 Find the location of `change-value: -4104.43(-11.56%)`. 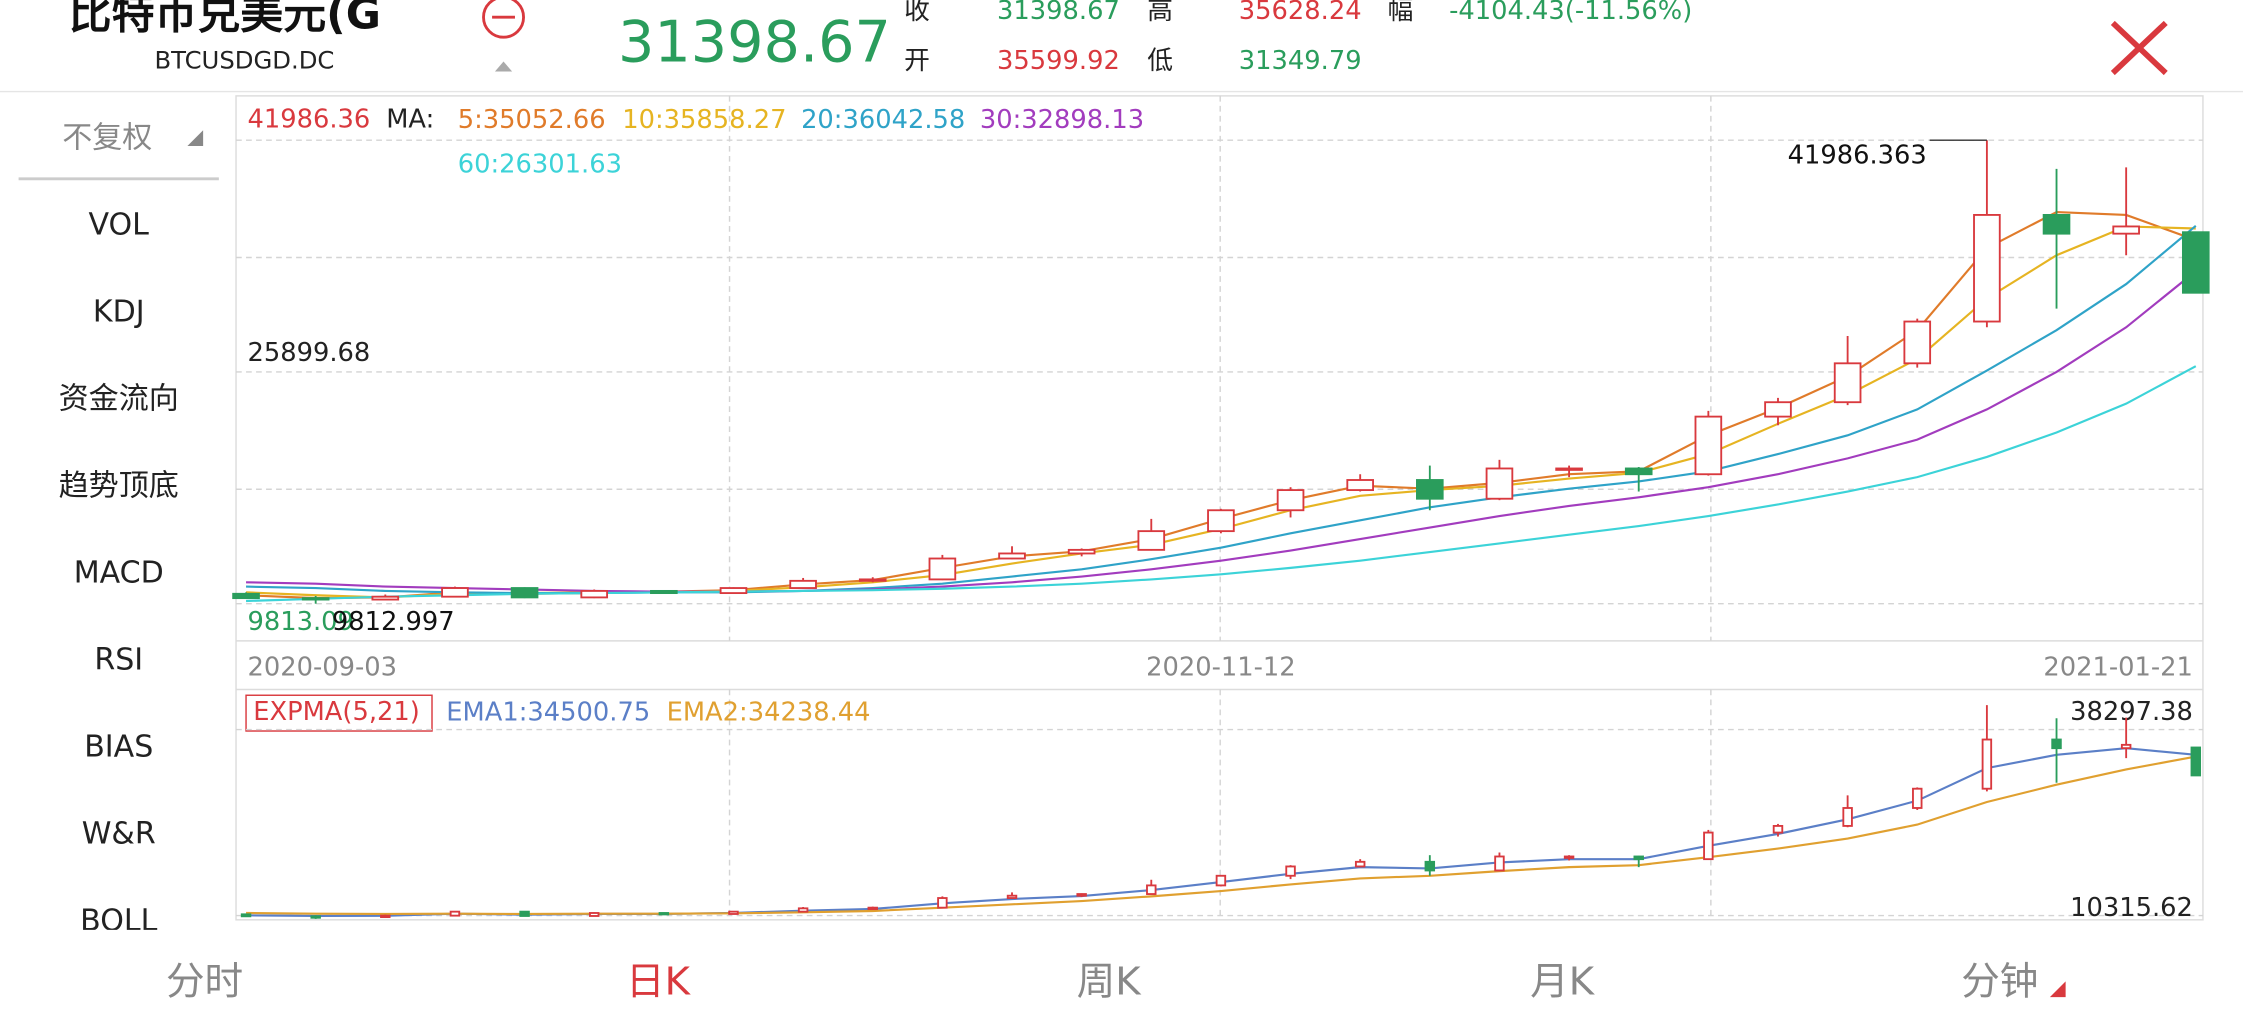

change-value: -4104.43(-11.56%) is located at coordinates (1570, 13).